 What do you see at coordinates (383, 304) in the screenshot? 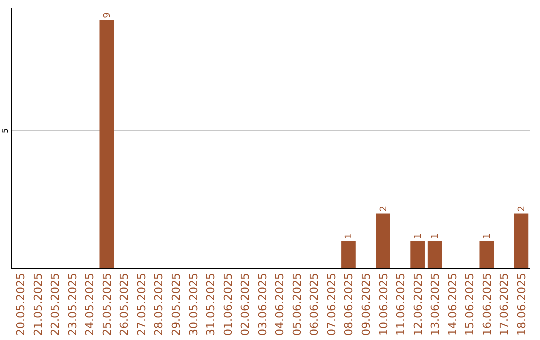
I see `x-tick-label: 10.06.2025` at bounding box center [383, 304].